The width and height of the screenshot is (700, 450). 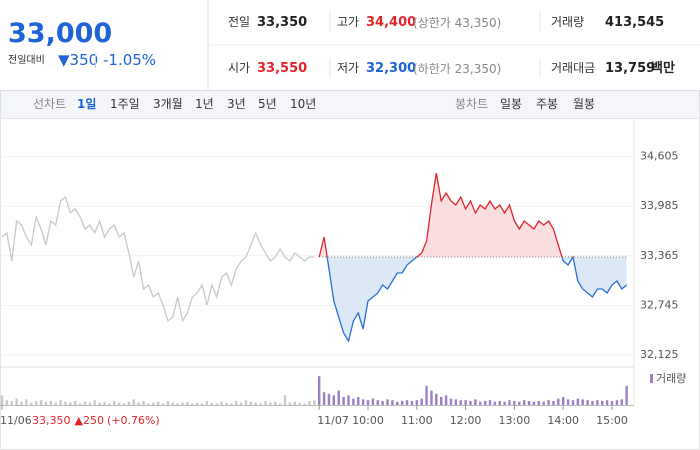 What do you see at coordinates (282, 68) in the screenshot?
I see `stat-value: 33,550` at bounding box center [282, 68].